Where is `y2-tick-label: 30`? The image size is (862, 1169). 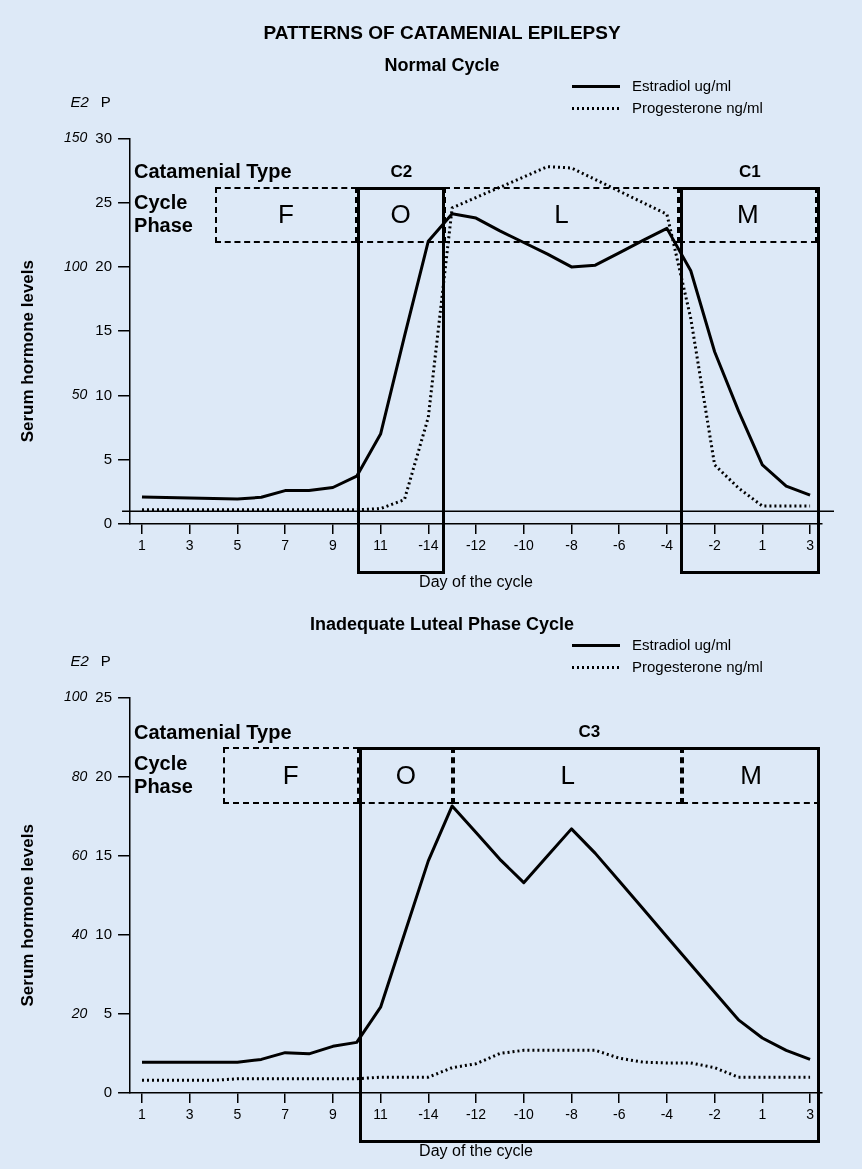 y2-tick-label: 30 is located at coordinates (104, 137).